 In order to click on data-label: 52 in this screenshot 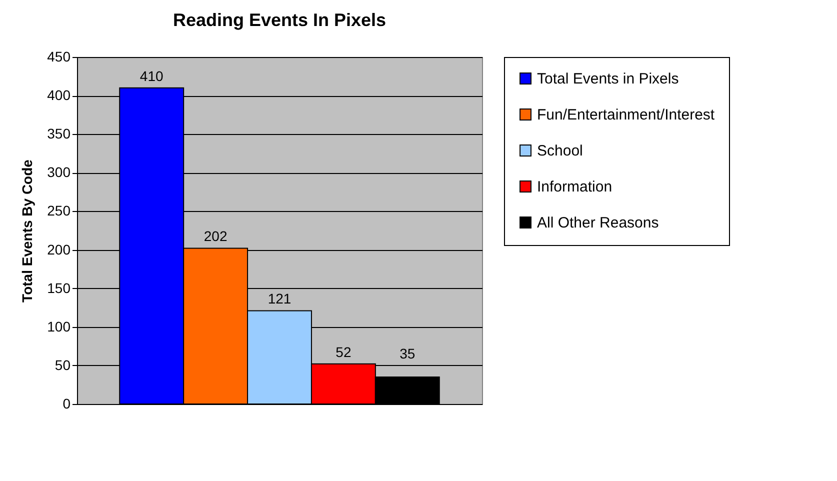, I will do `click(344, 352)`.